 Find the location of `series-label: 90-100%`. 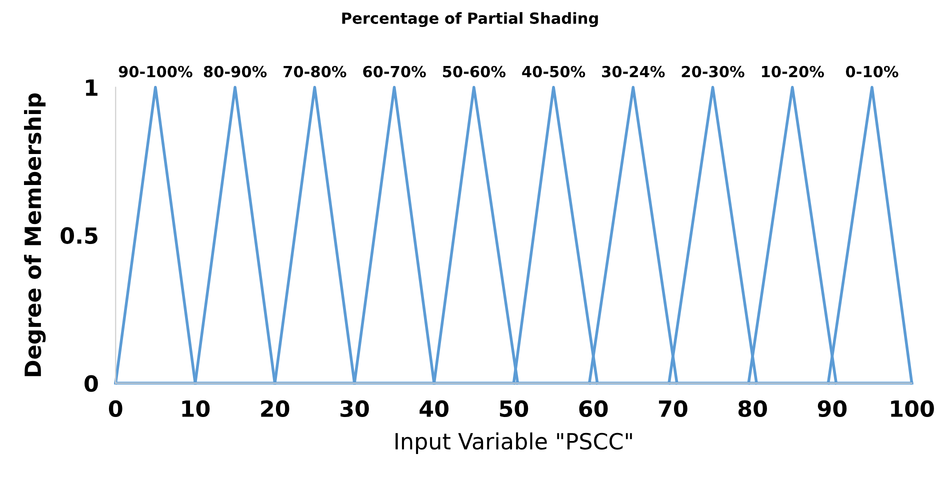

series-label: 90-100% is located at coordinates (155, 72).